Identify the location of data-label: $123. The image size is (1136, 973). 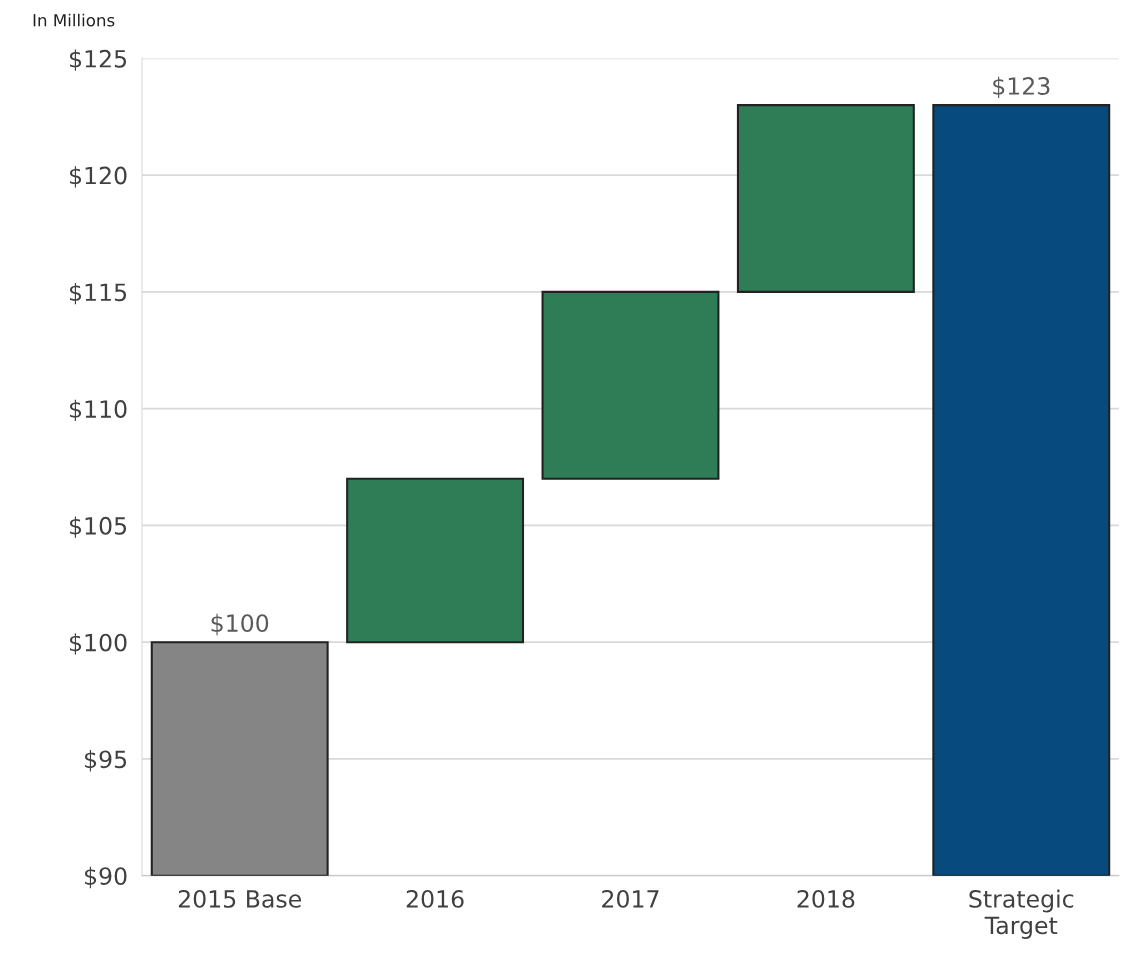
(1021, 87).